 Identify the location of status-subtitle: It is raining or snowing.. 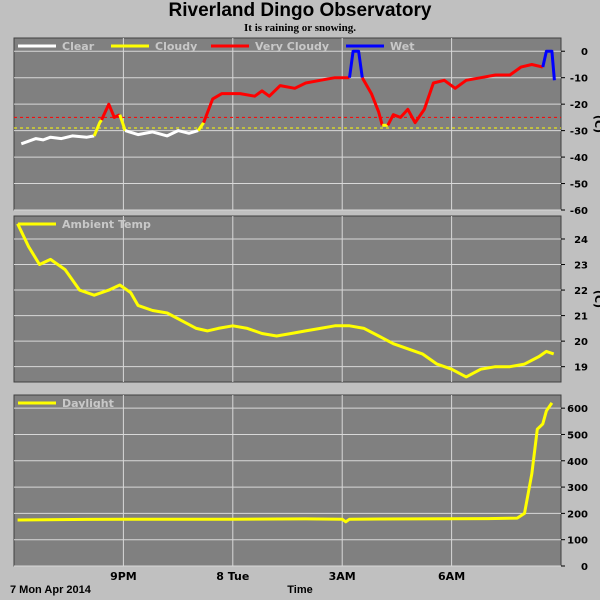
(300, 28).